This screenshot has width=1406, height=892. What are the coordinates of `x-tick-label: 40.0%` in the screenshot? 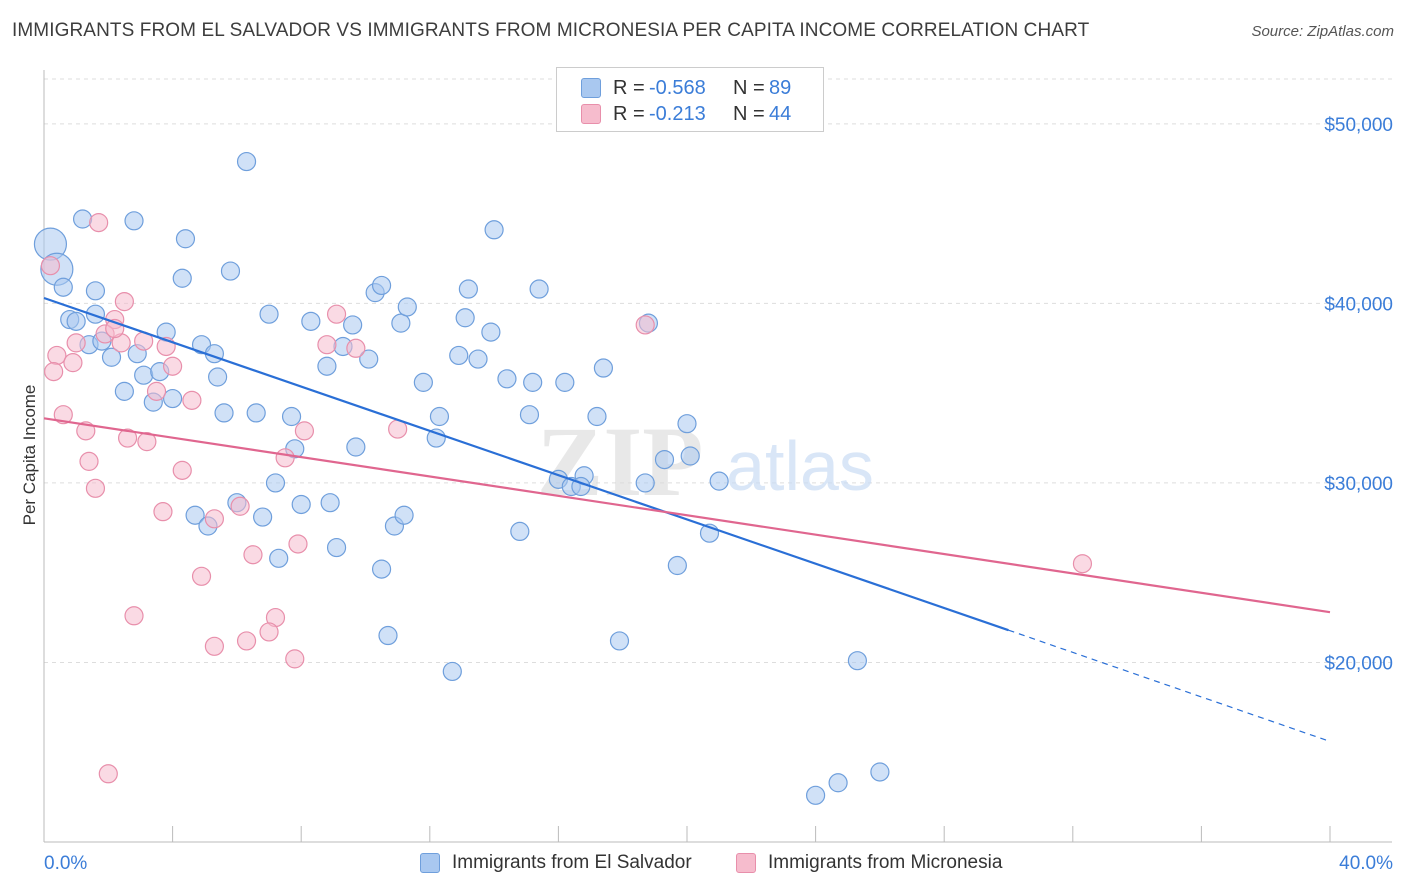 It's located at (1366, 863).